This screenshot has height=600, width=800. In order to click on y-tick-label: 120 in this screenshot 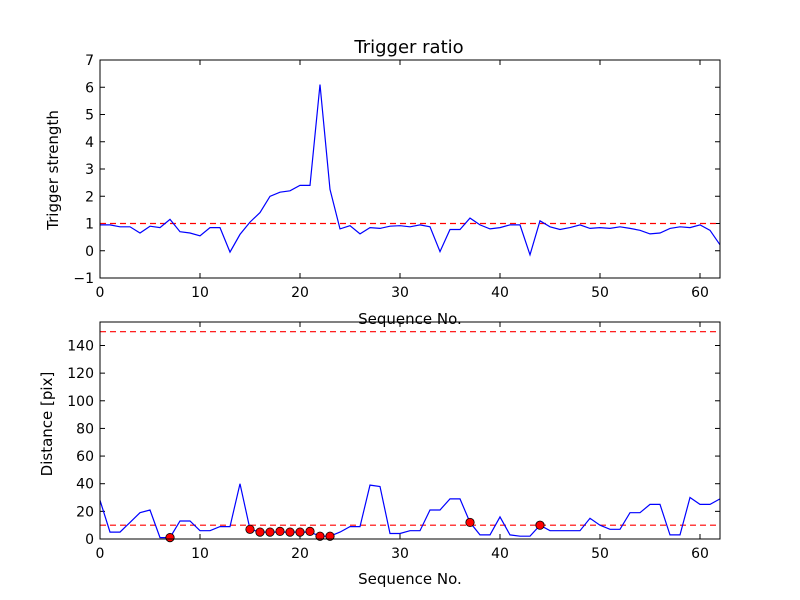, I will do `click(80, 374)`.